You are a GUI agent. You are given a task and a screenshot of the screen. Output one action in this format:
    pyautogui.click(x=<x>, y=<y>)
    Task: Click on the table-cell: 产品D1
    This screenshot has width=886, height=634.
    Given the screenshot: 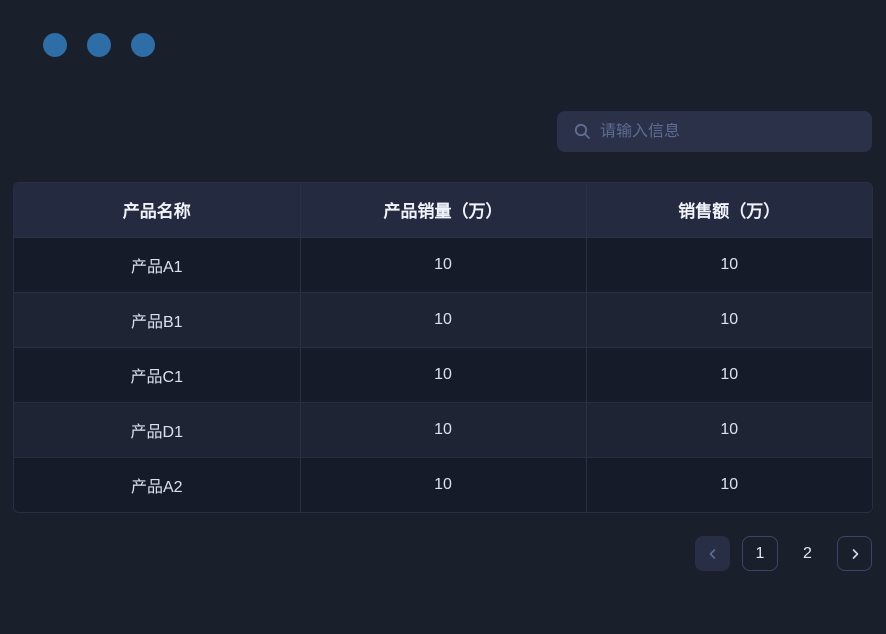 What is the action you would take?
    pyautogui.click(x=157, y=430)
    